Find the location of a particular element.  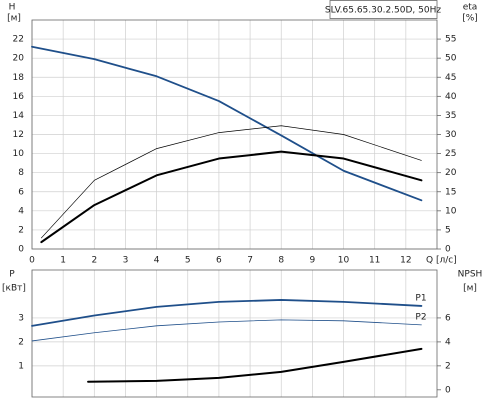

y-axis-unit: [м] is located at coordinates (14, 19).